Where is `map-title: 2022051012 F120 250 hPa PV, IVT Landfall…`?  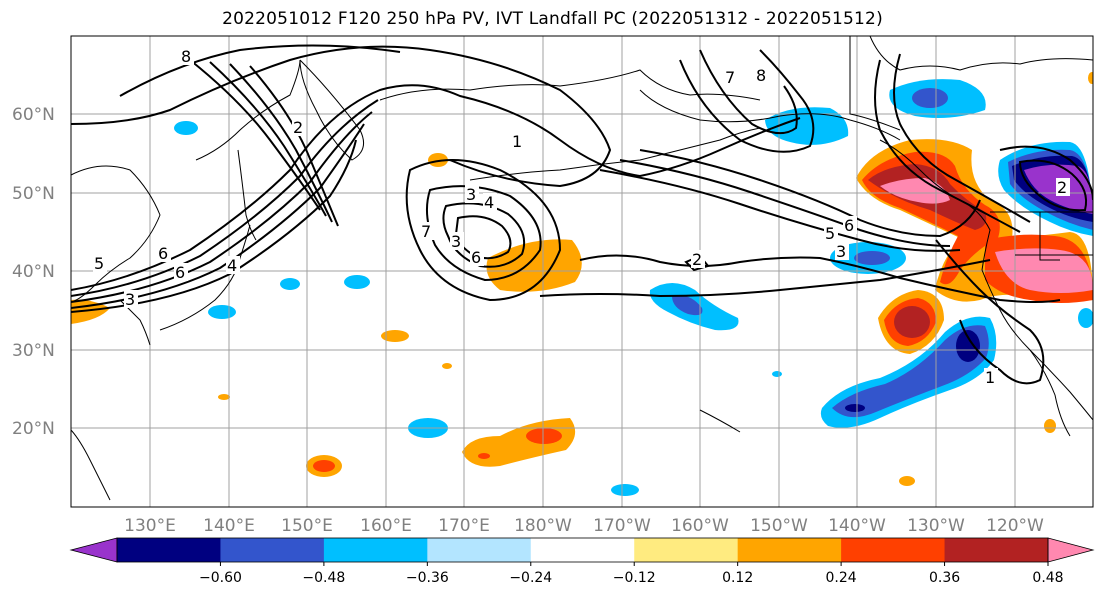 map-title: 2022051012 F120 250 hPa PV, IVT Landfall… is located at coordinates (552, 19).